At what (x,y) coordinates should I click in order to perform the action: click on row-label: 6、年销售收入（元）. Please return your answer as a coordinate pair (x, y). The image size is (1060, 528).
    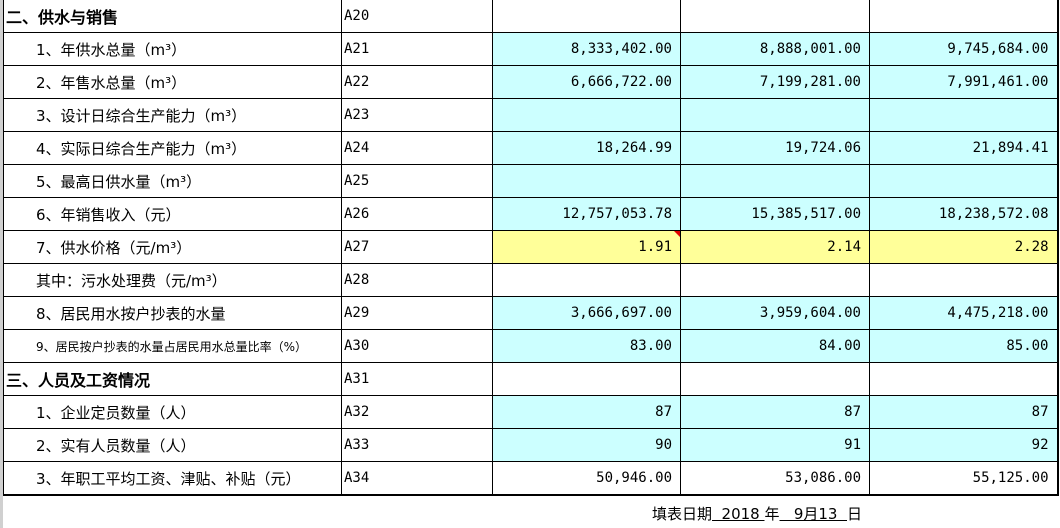
    Looking at the image, I should click on (172, 214).